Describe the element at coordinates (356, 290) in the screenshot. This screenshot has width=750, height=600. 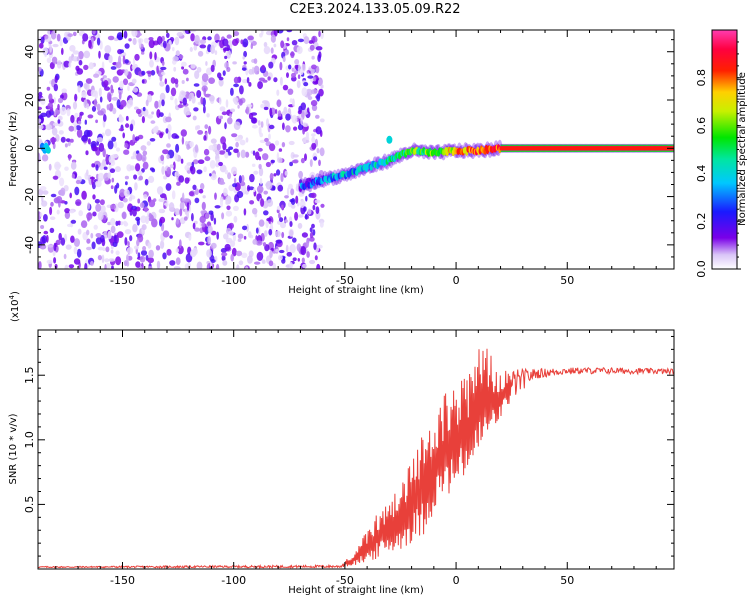
I see `x-axis-label-1: Height of straight line (km)` at that location.